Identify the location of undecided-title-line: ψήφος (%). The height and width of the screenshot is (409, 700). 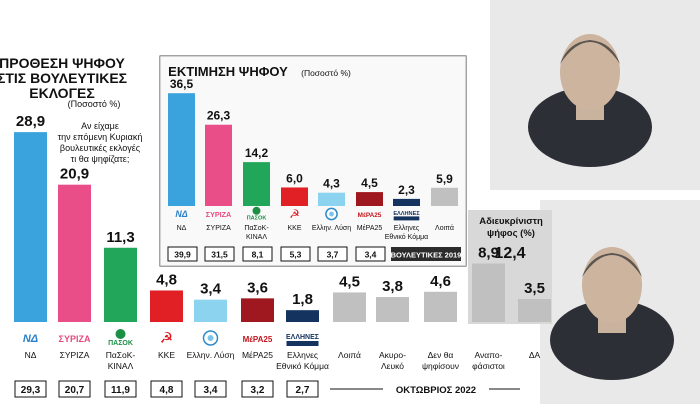
(511, 233).